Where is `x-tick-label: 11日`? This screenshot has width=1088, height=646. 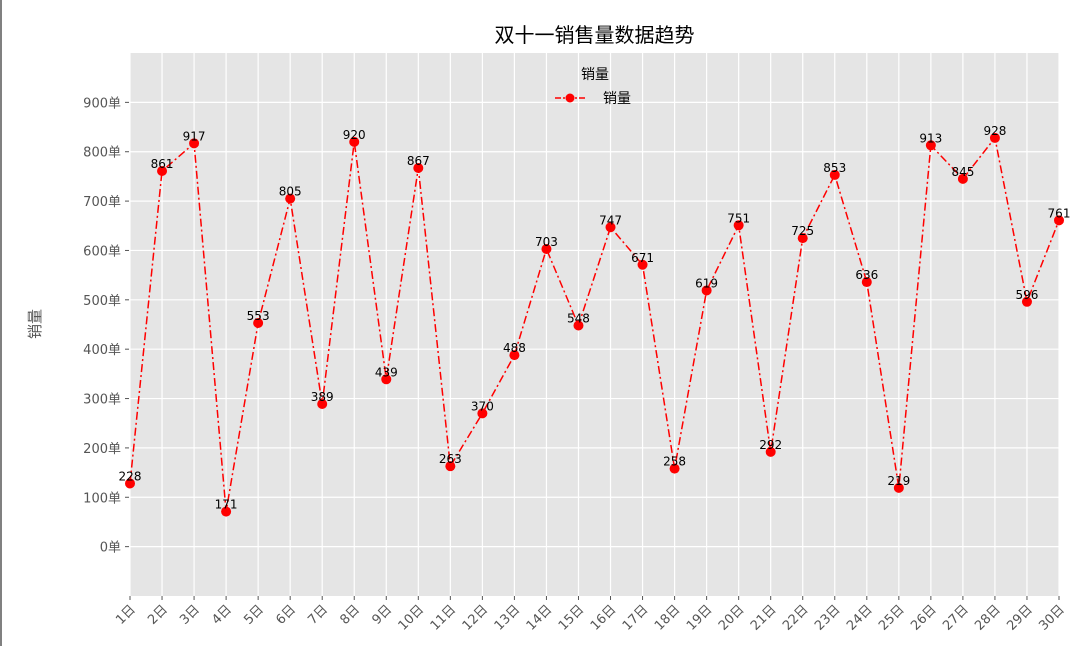
x-tick-label: 11日 is located at coordinates (443, 617).